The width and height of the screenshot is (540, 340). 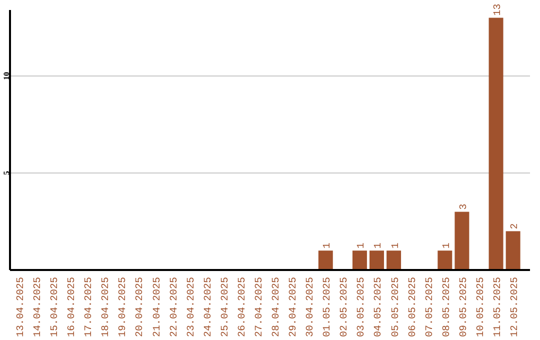 What do you see at coordinates (124, 307) in the screenshot?
I see `x-tick-label: 19.04.2025` at bounding box center [124, 307].